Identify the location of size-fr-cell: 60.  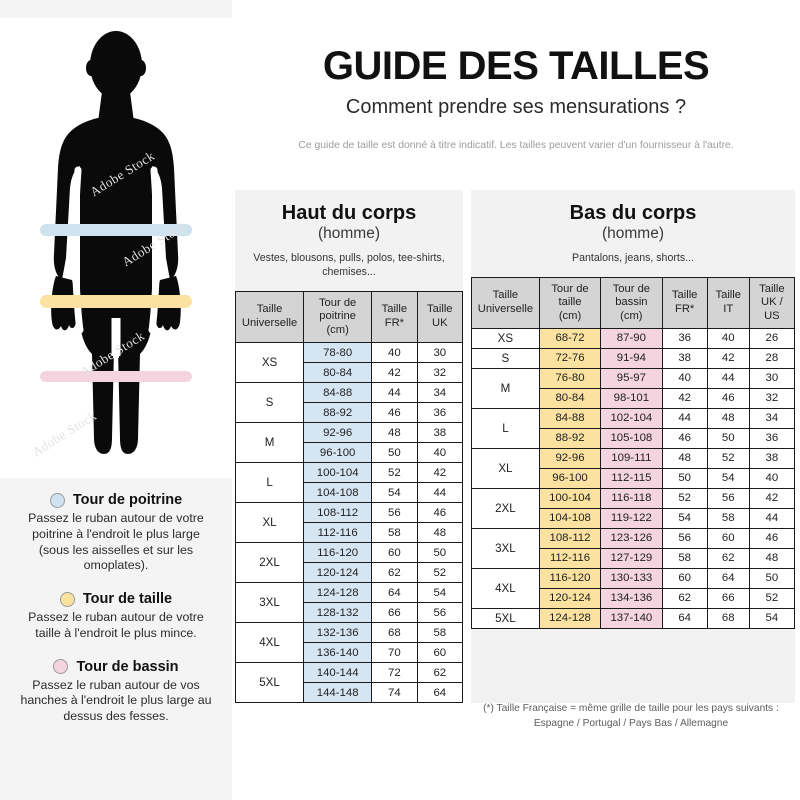
(684, 578).